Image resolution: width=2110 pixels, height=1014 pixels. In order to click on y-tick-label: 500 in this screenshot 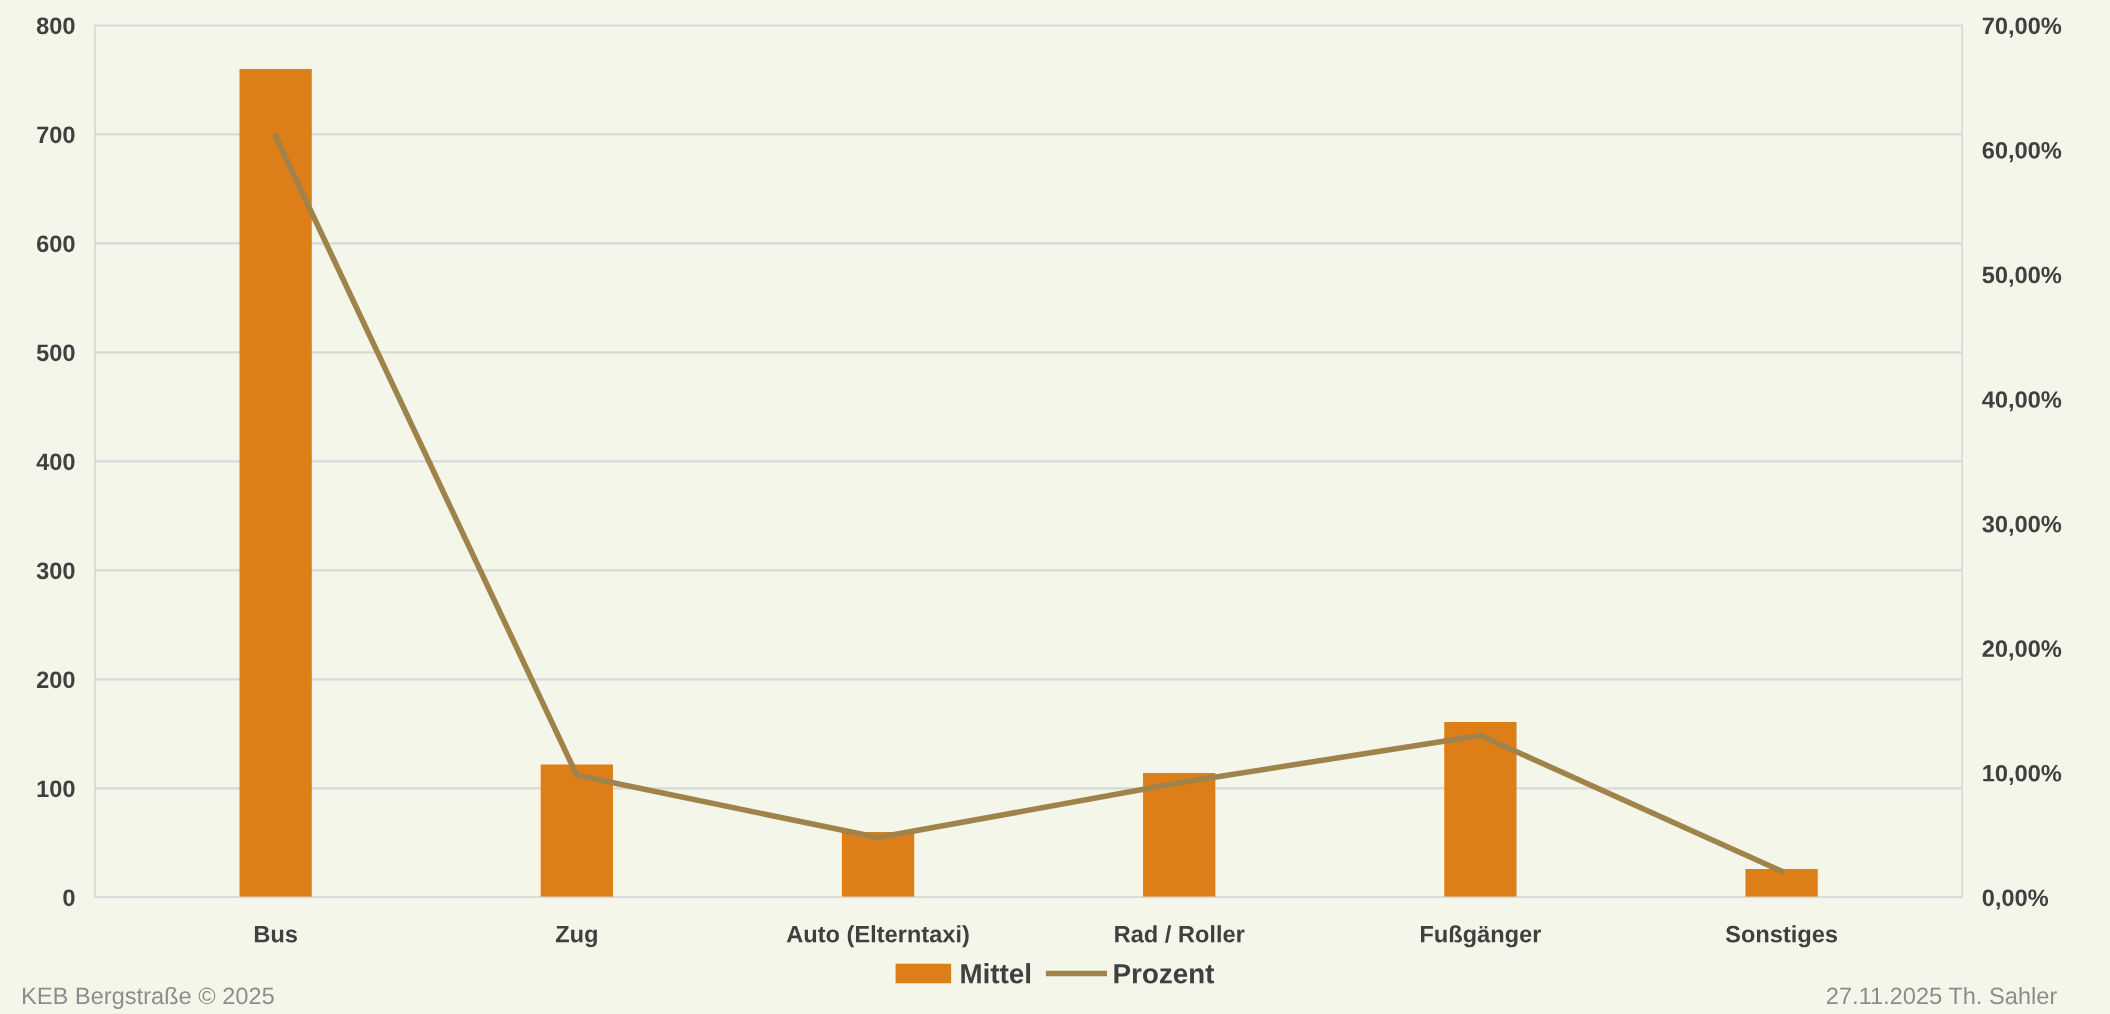, I will do `click(55, 353)`.